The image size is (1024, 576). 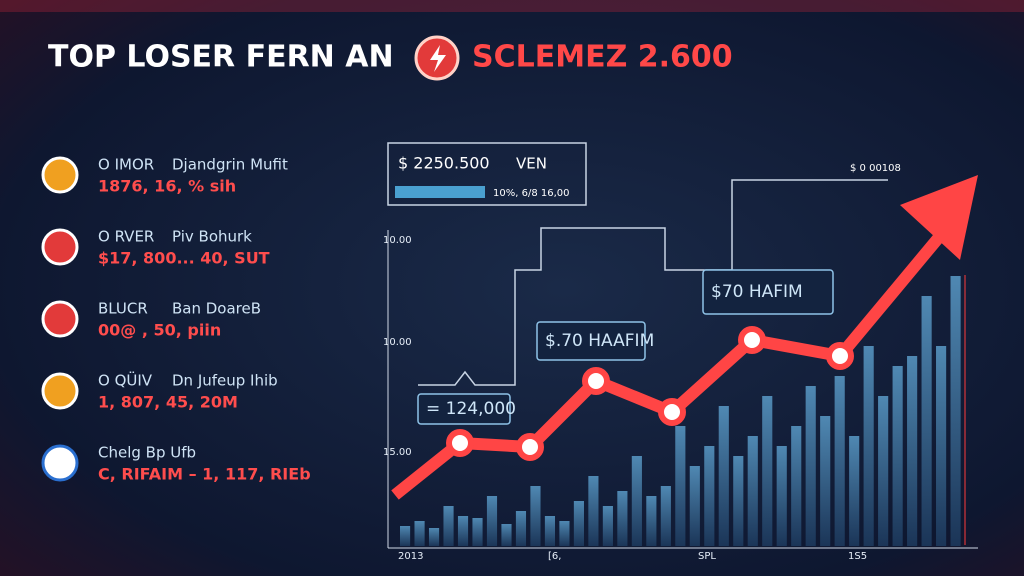 I want to click on coin-ticker: Chelg Bp Ufb, so click(x=147, y=453).